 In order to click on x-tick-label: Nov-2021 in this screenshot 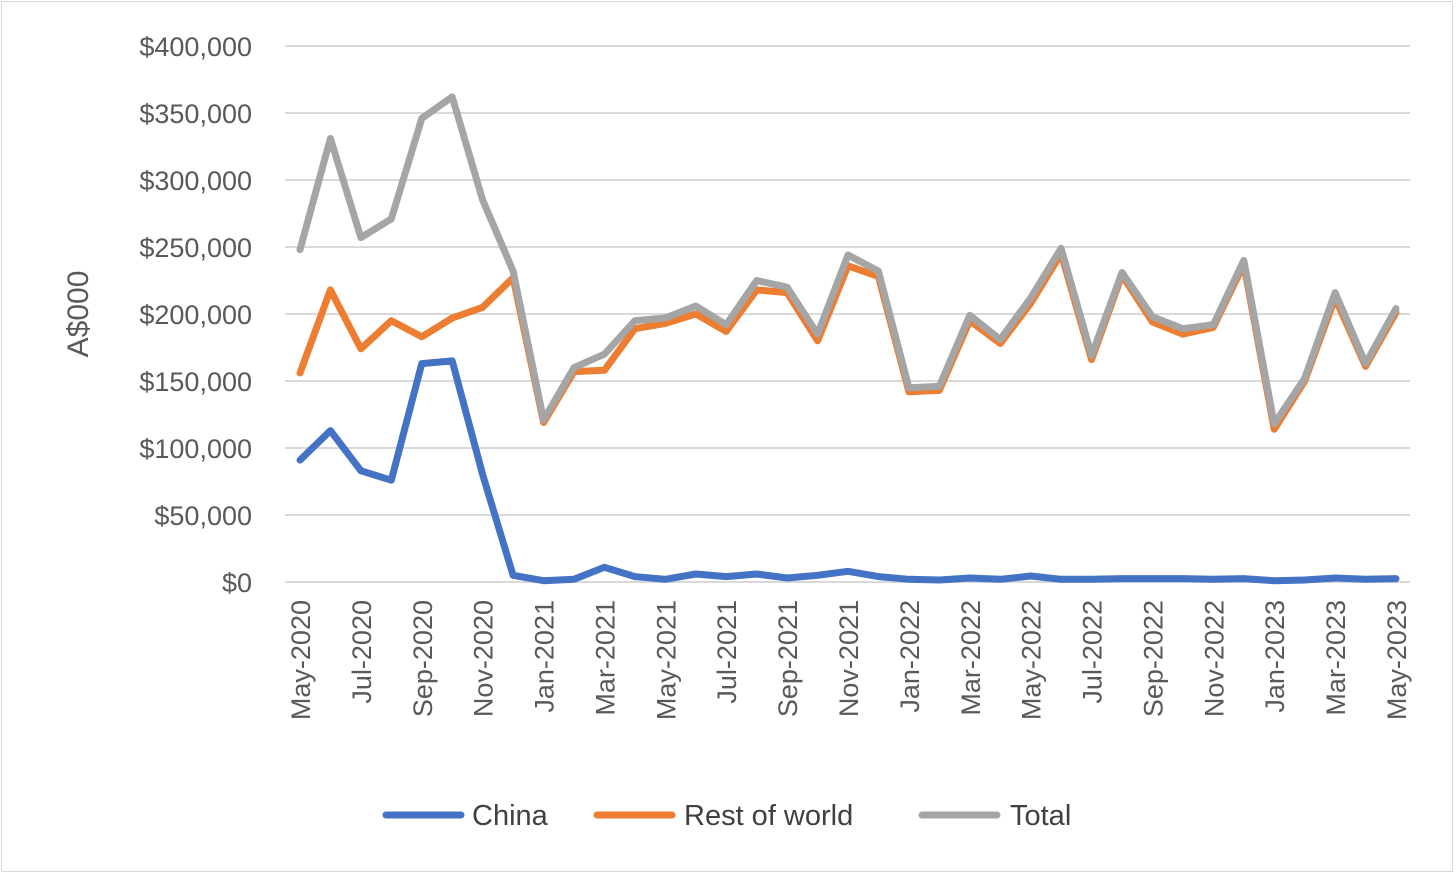, I will do `click(849, 658)`.